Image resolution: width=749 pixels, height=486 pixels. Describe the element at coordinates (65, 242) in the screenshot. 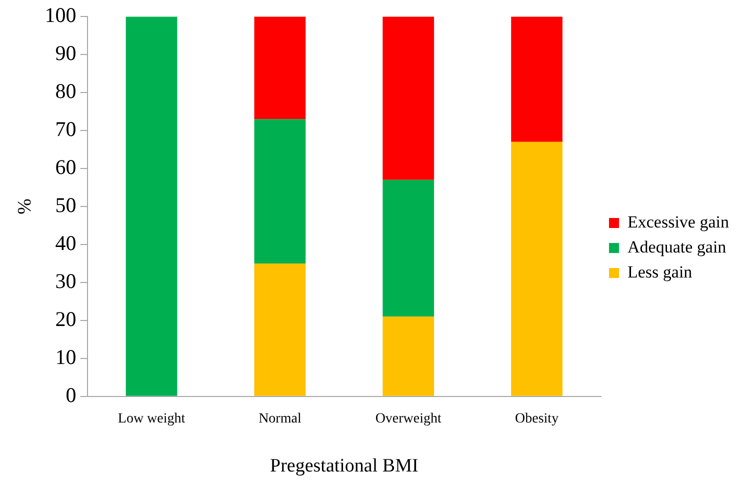

I see `y-tick-label: 40` at that location.